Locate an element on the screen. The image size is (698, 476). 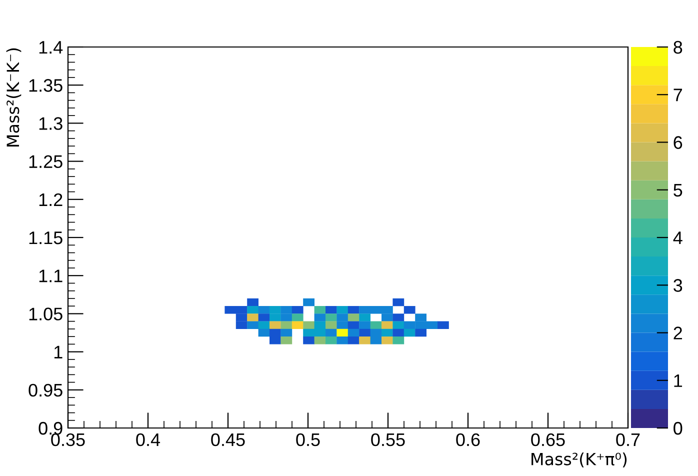
color-bar-label: 3 is located at coordinates (678, 285).